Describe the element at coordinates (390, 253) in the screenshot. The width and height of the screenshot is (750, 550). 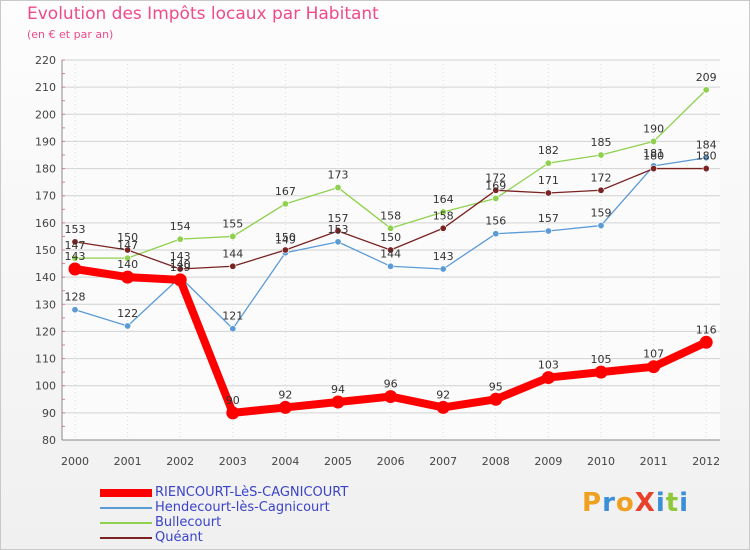
I see `data-label: 144` at that location.